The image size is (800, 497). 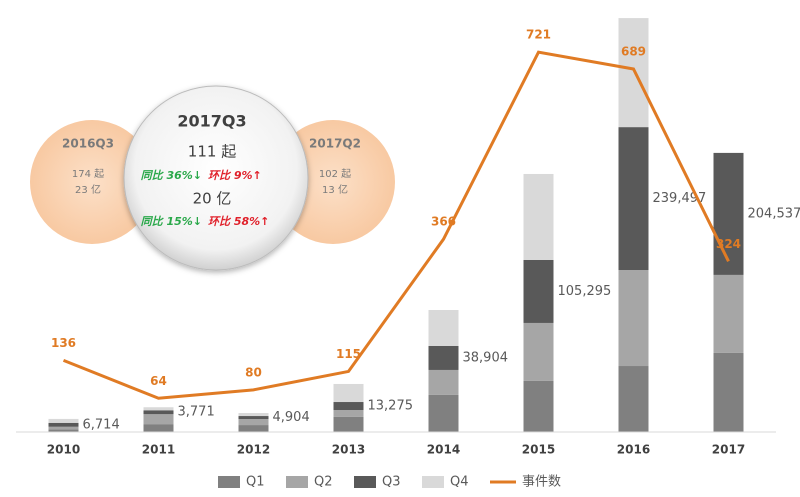 I want to click on inset-text: 174 起, so click(x=88, y=174).